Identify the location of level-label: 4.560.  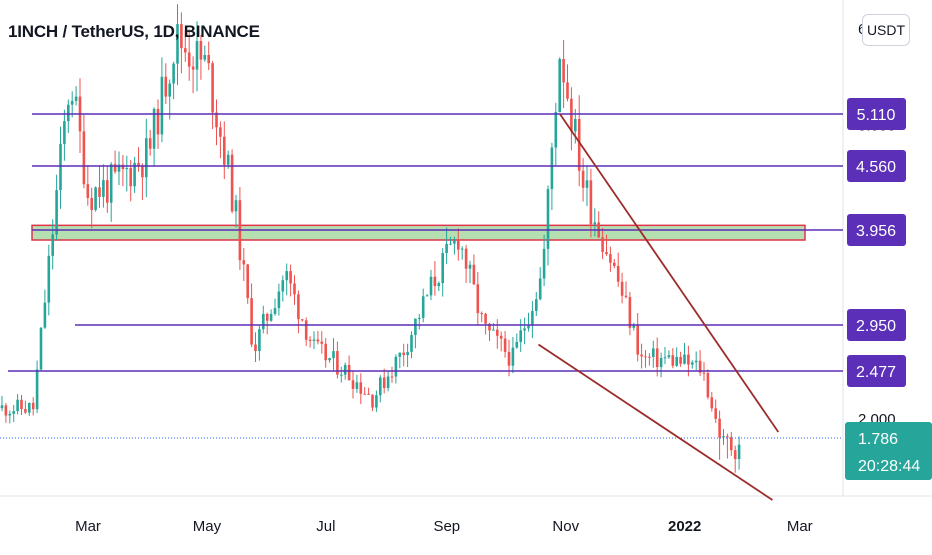
(876, 167).